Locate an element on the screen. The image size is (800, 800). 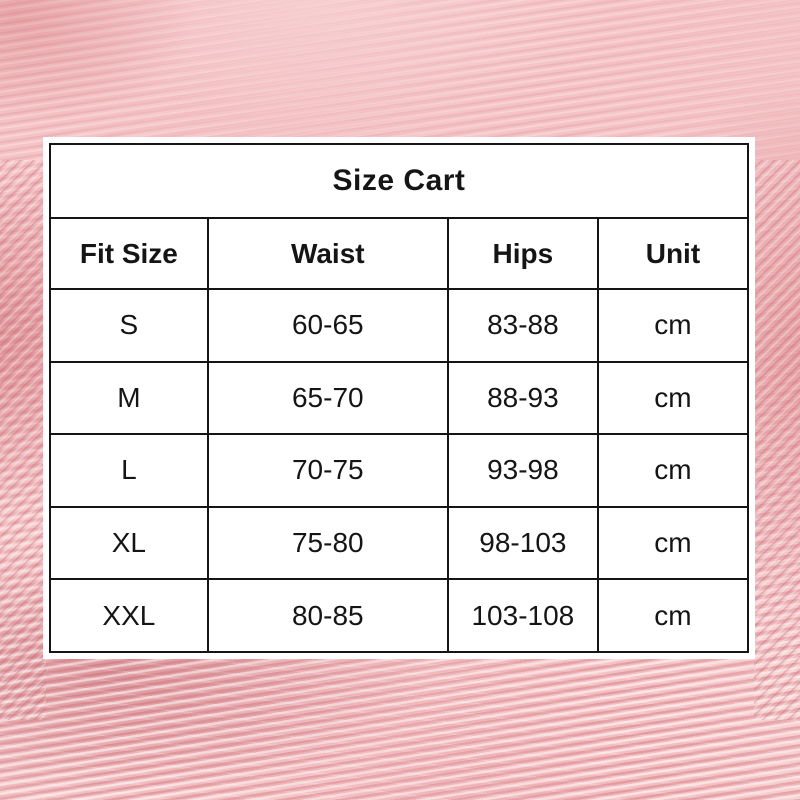
cell-hips: 98-103 is located at coordinates (522, 543).